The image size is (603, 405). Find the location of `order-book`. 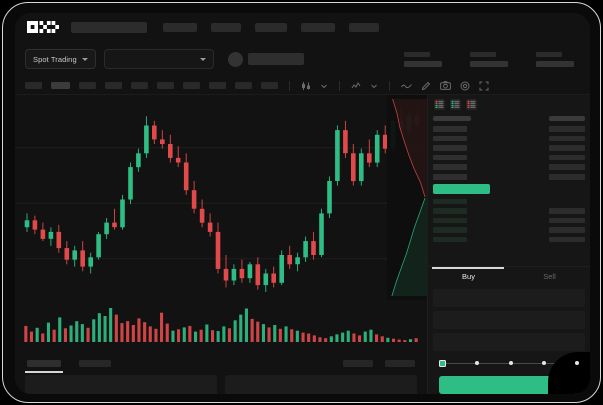

order-book is located at coordinates (509, 190).